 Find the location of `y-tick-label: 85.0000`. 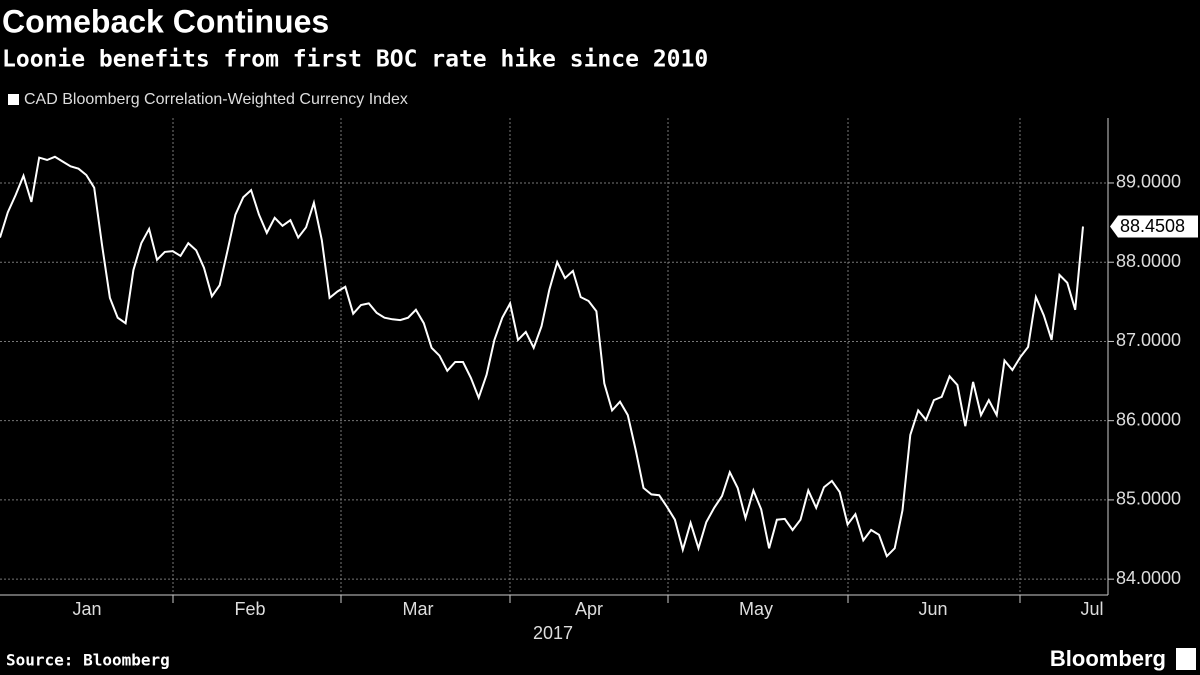

y-tick-label: 85.0000 is located at coordinates (1148, 499).